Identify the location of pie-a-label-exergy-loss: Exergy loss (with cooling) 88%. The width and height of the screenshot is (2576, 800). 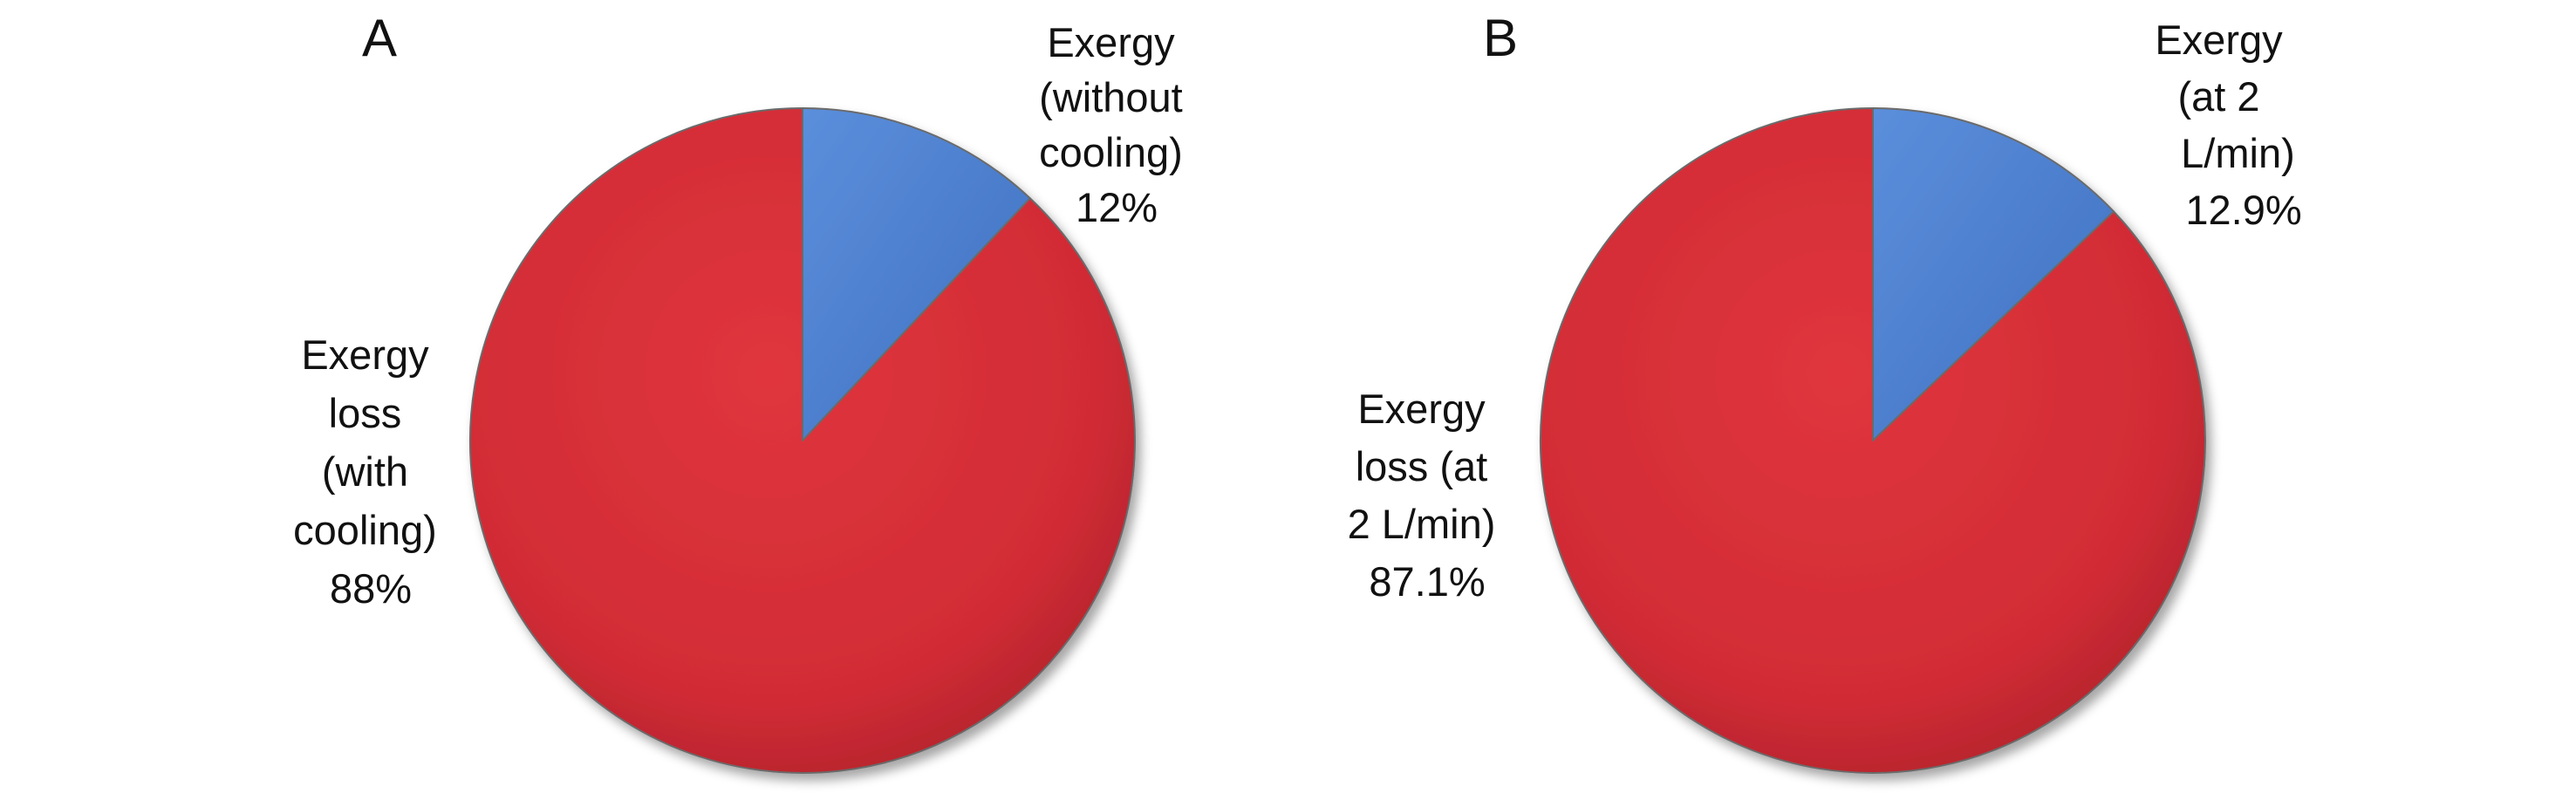
(370, 472).